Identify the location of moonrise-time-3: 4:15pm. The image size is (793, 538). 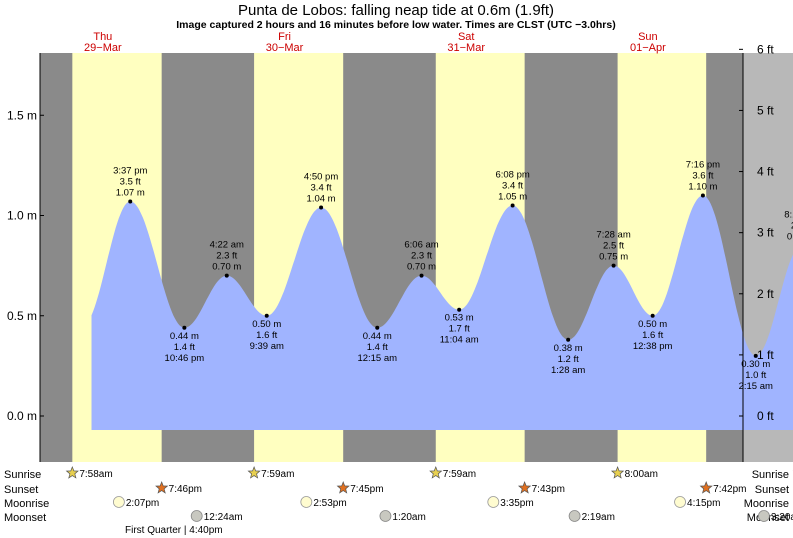
(703, 503).